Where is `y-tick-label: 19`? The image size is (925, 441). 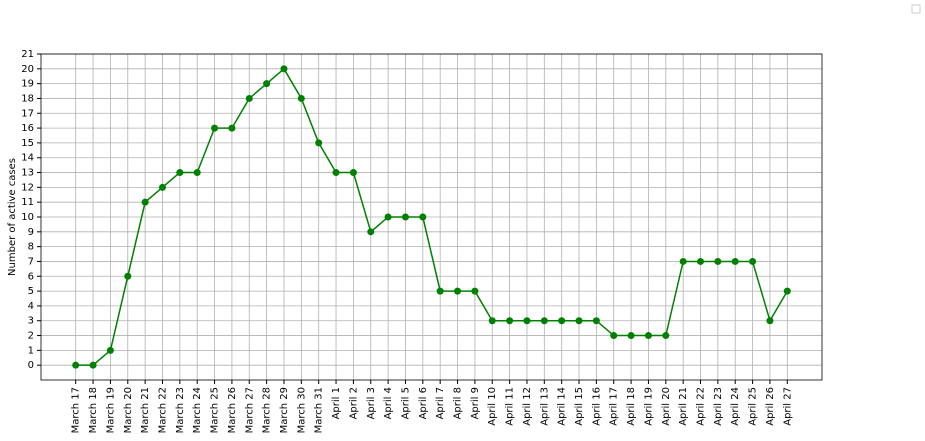 y-tick-label: 19 is located at coordinates (27, 84).